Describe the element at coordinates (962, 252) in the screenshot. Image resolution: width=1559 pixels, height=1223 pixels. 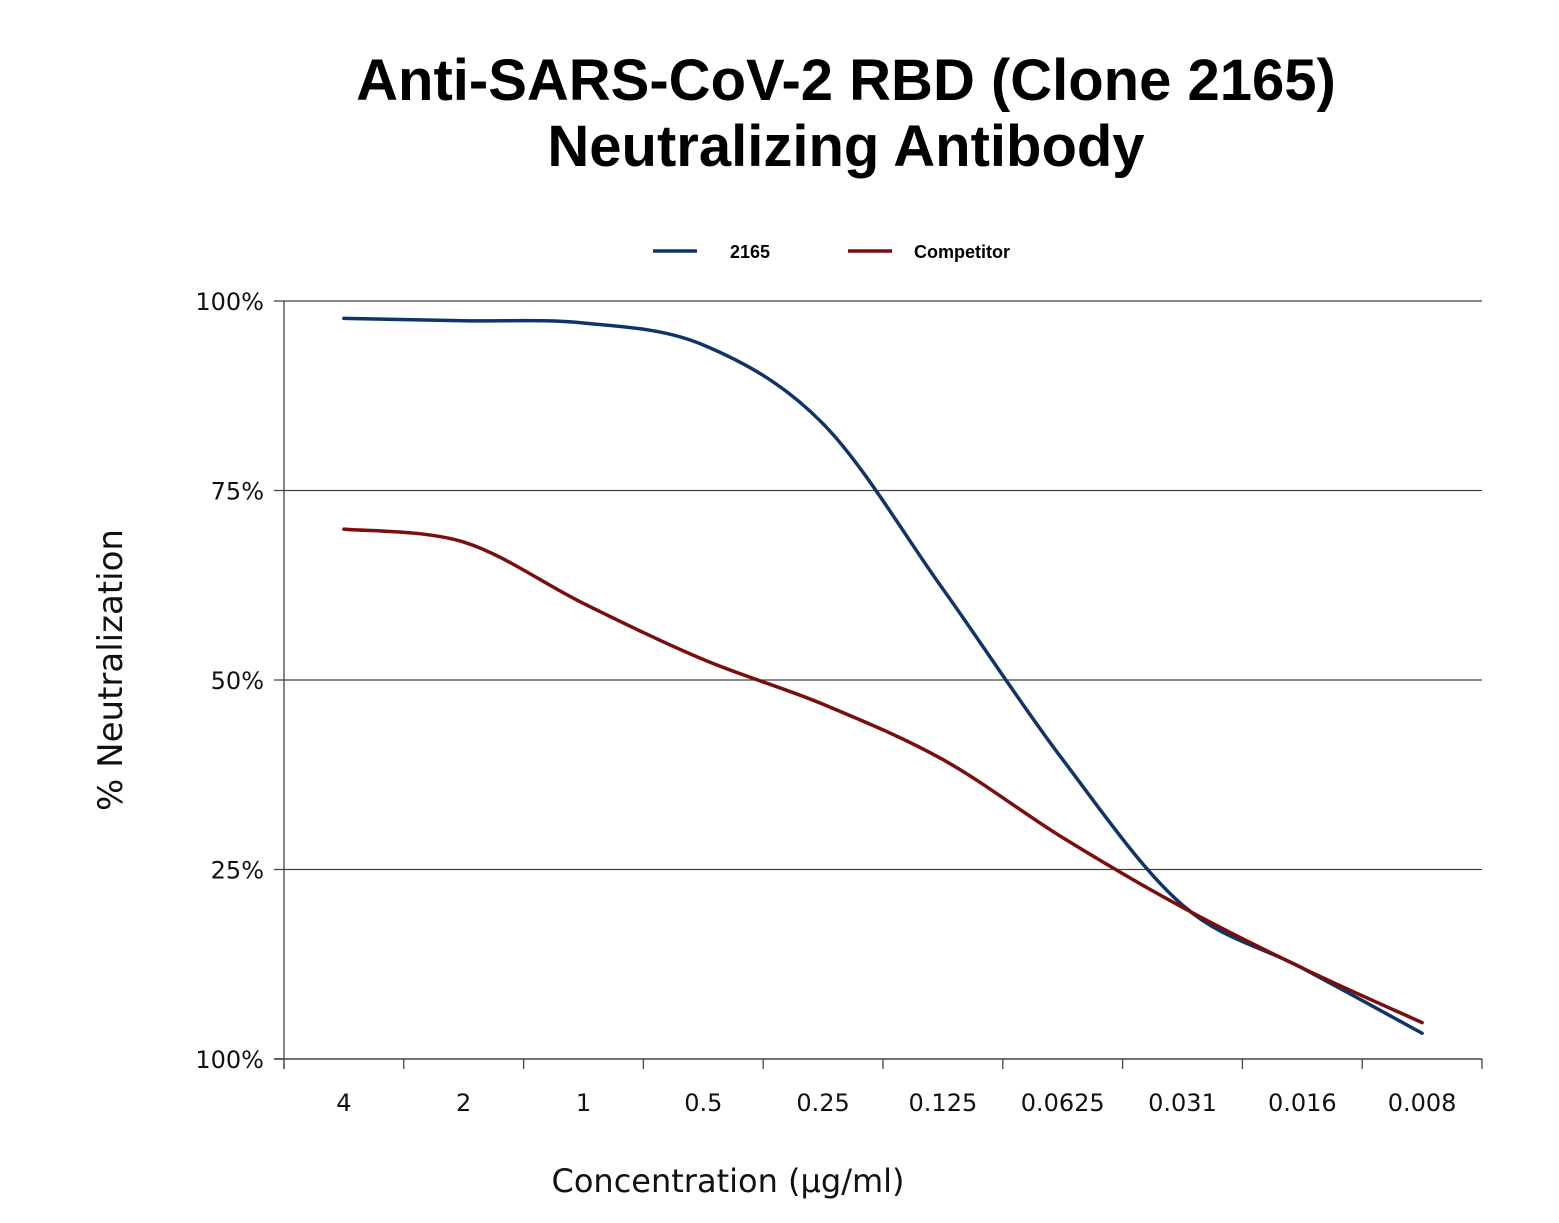
I see `legend-label: Competitor` at that location.